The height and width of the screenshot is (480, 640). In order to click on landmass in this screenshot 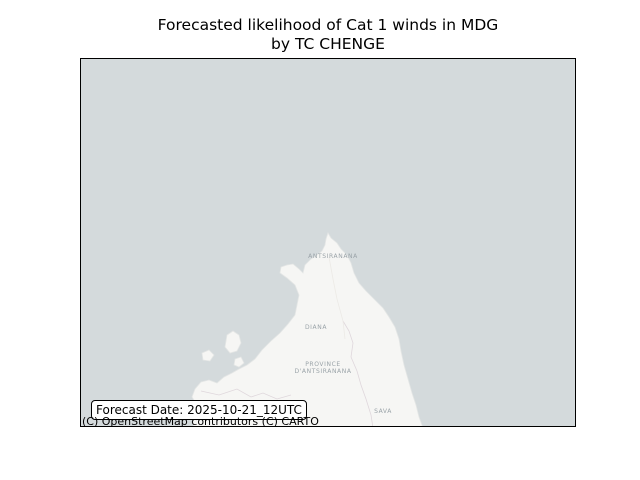, I will do `click(307, 329)`.